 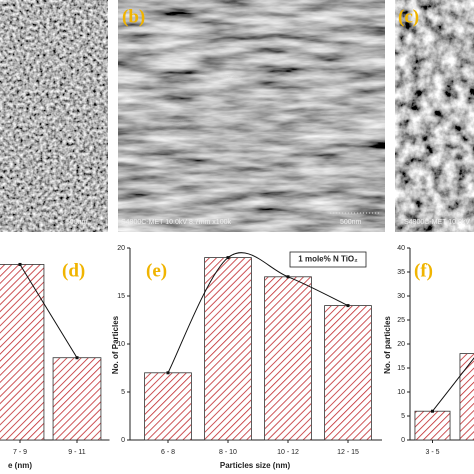 What do you see at coordinates (348, 452) in the screenshot?
I see `x-tick-label: 12 - 15` at bounding box center [348, 452].